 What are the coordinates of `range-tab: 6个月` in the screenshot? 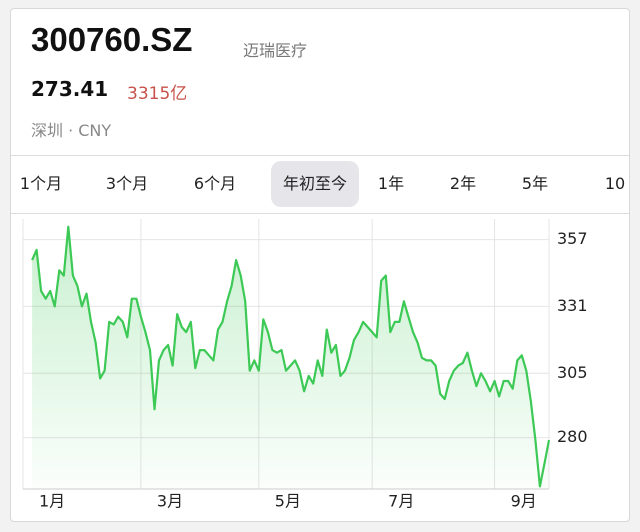 It's located at (215, 183).